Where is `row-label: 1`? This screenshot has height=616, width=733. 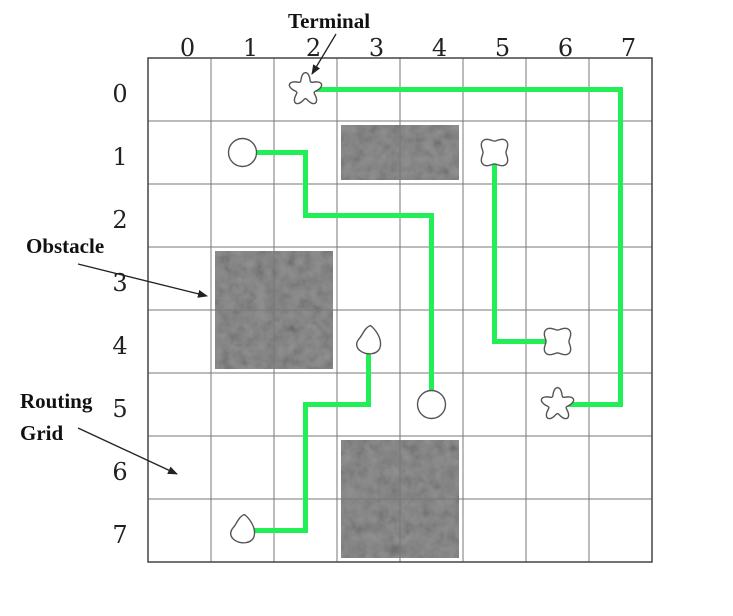 row-label: 1 is located at coordinates (119, 157).